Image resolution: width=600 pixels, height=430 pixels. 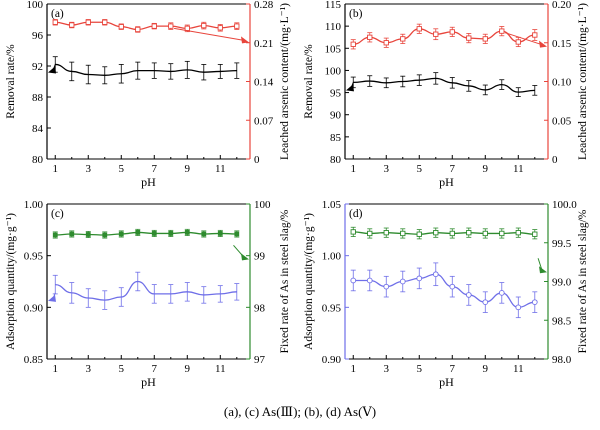 What do you see at coordinates (562, 44) in the screenshot?
I see `right-tick-label: 0.15` at bounding box center [562, 44].